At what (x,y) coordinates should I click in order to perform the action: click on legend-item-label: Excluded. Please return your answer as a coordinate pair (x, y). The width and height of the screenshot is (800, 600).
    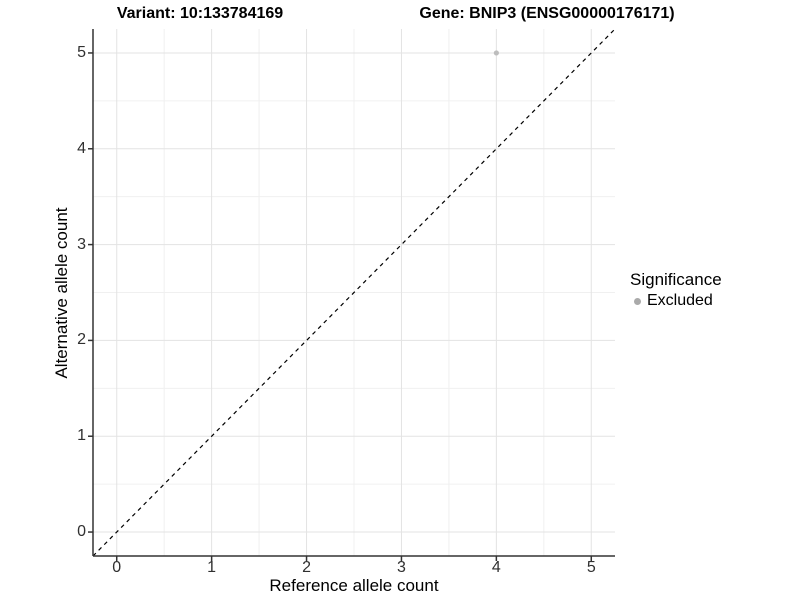
    Looking at the image, I should click on (680, 300).